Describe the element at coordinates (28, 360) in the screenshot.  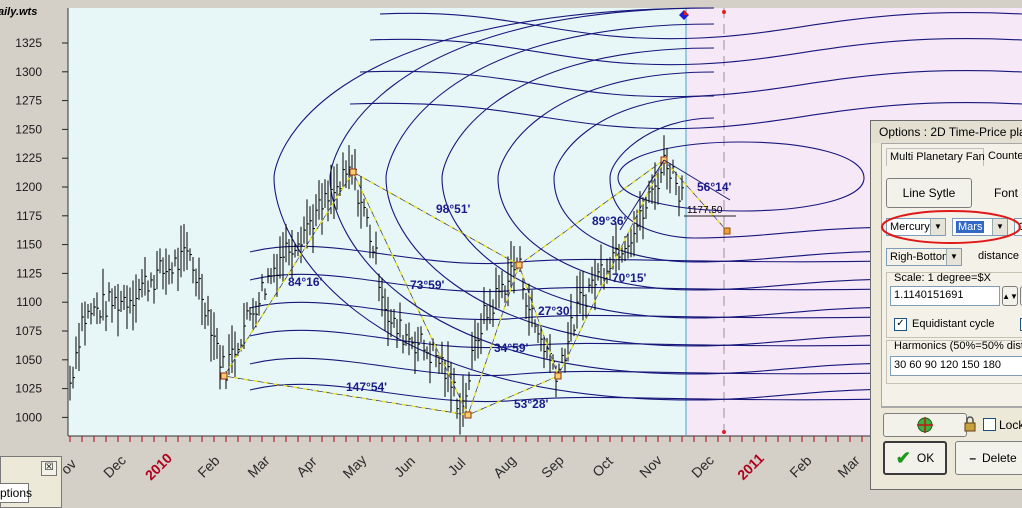
I see `y-tick-label: 1050` at that location.